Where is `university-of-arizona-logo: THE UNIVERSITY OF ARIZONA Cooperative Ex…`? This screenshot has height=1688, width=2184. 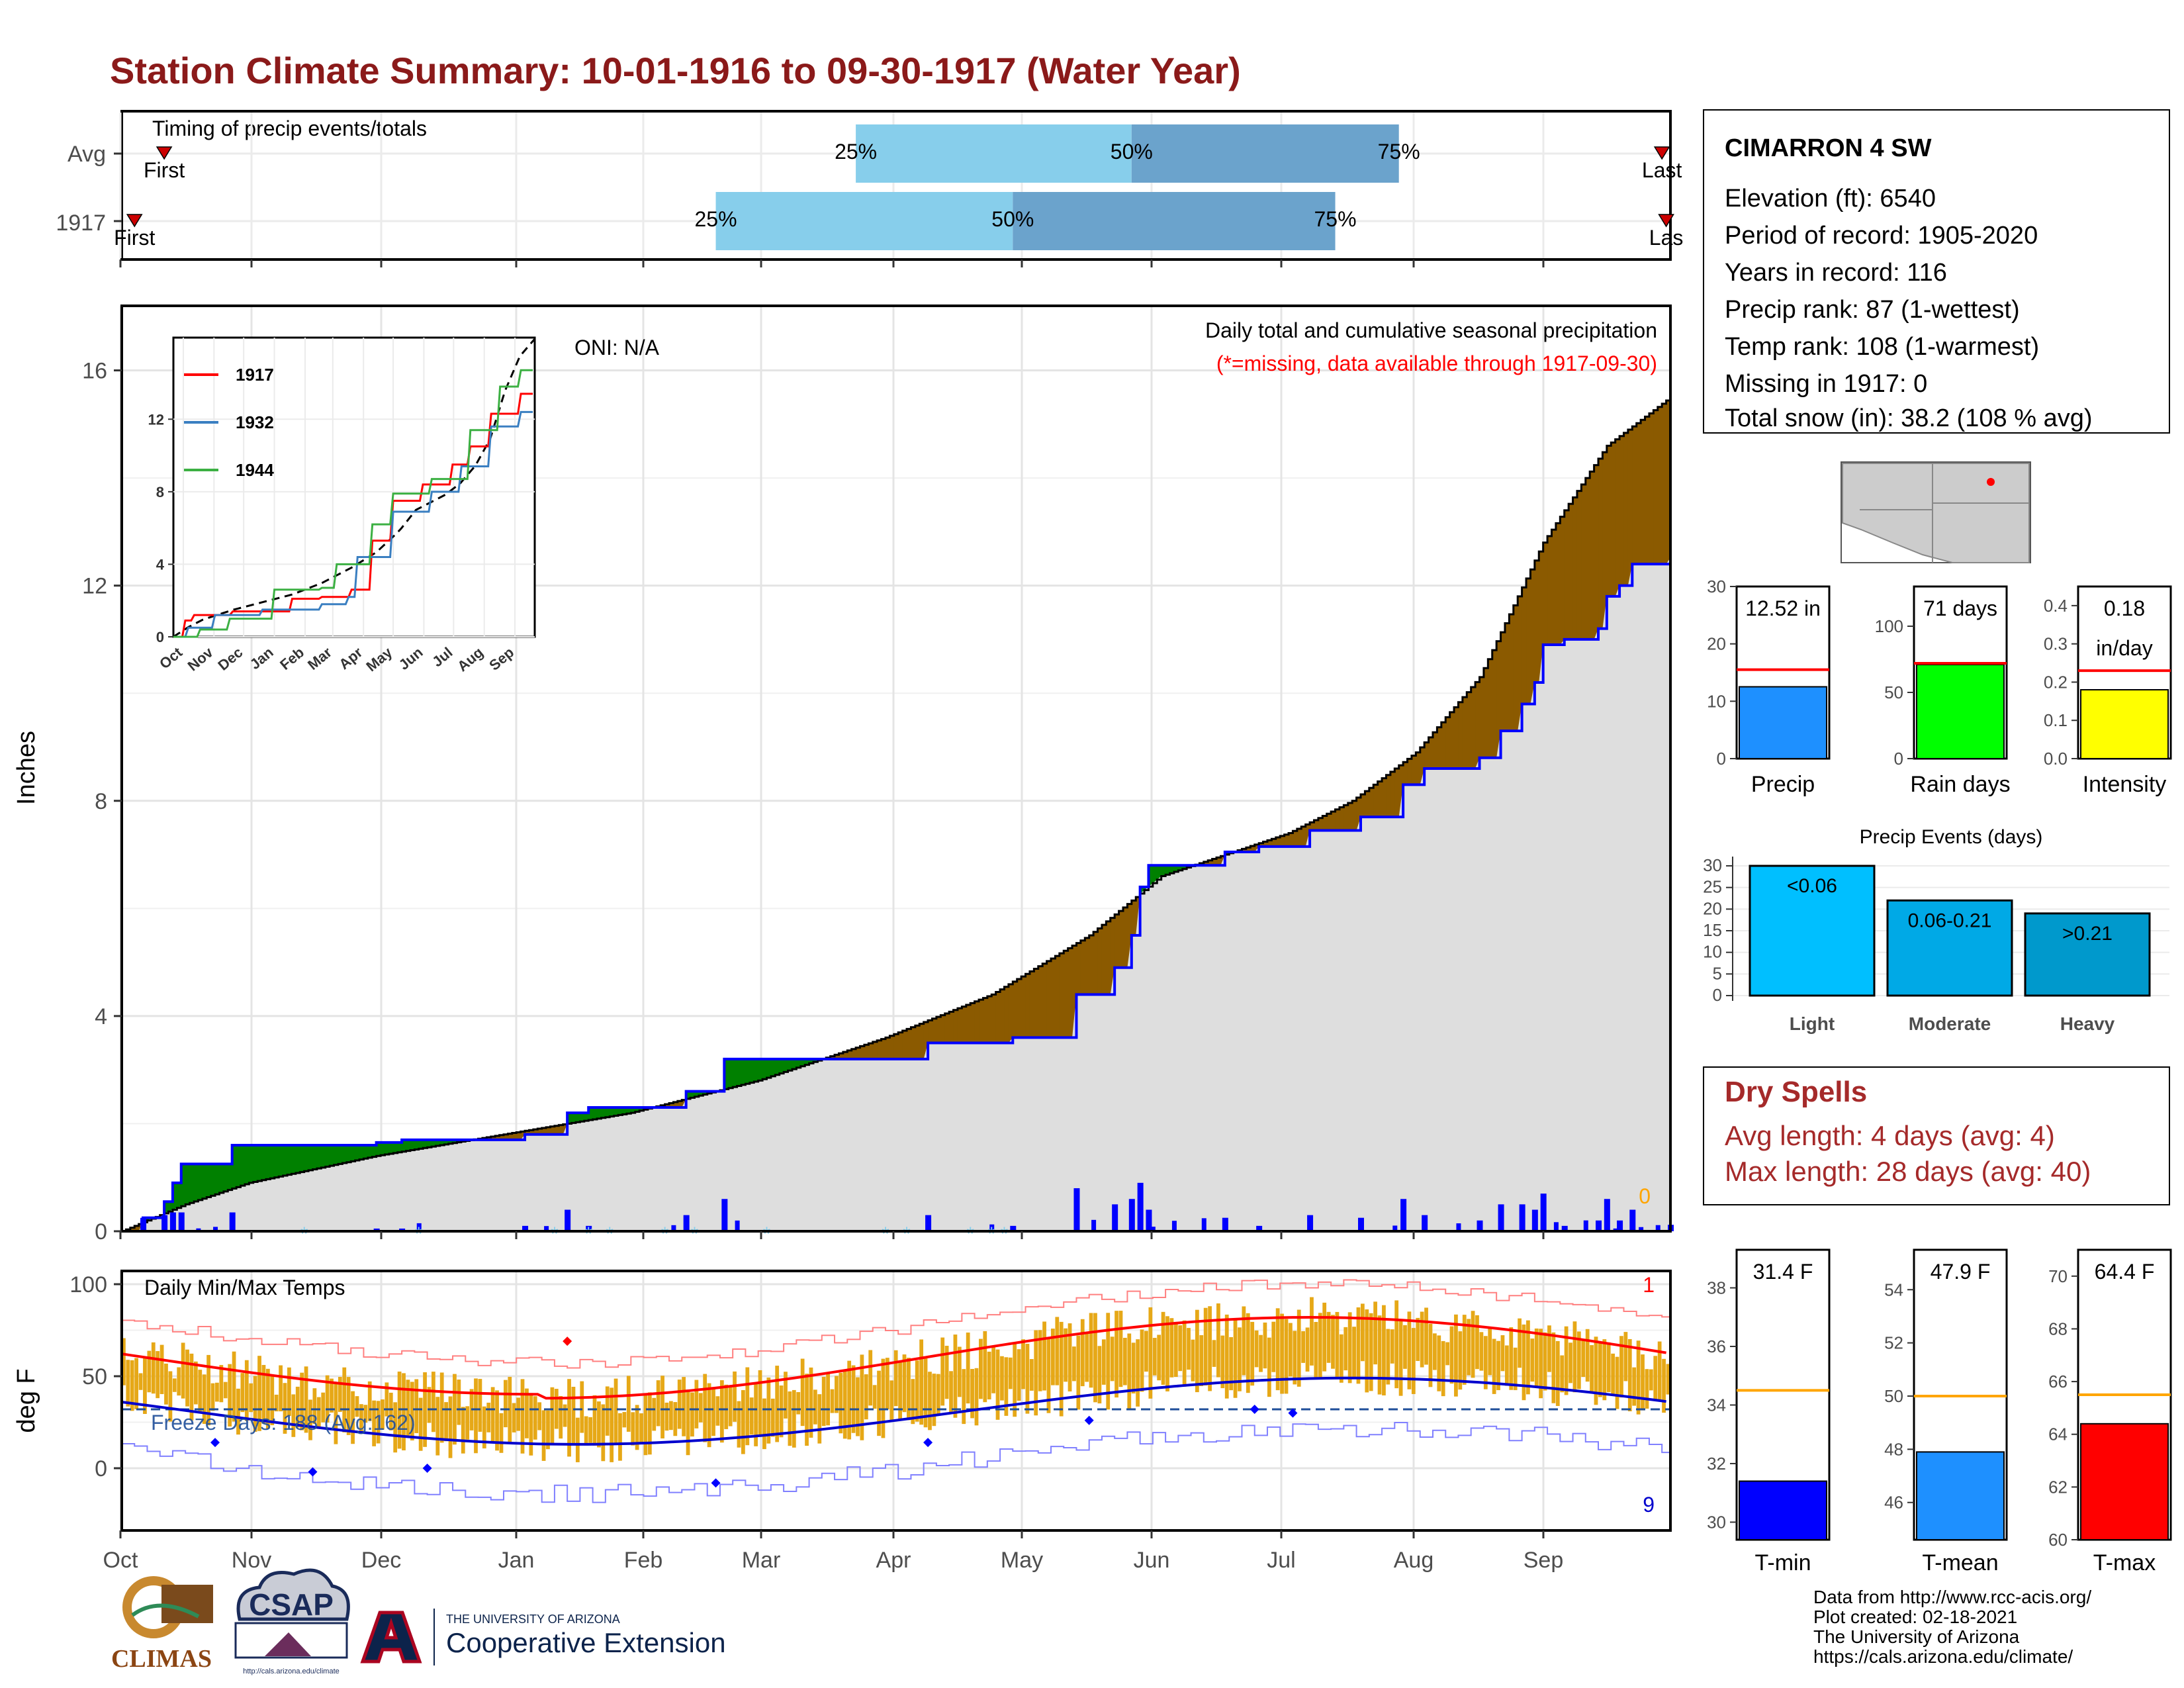 university-of-arizona-logo: THE UNIVERSITY OF ARIZONA Cooperative Ex… is located at coordinates (543, 1637).